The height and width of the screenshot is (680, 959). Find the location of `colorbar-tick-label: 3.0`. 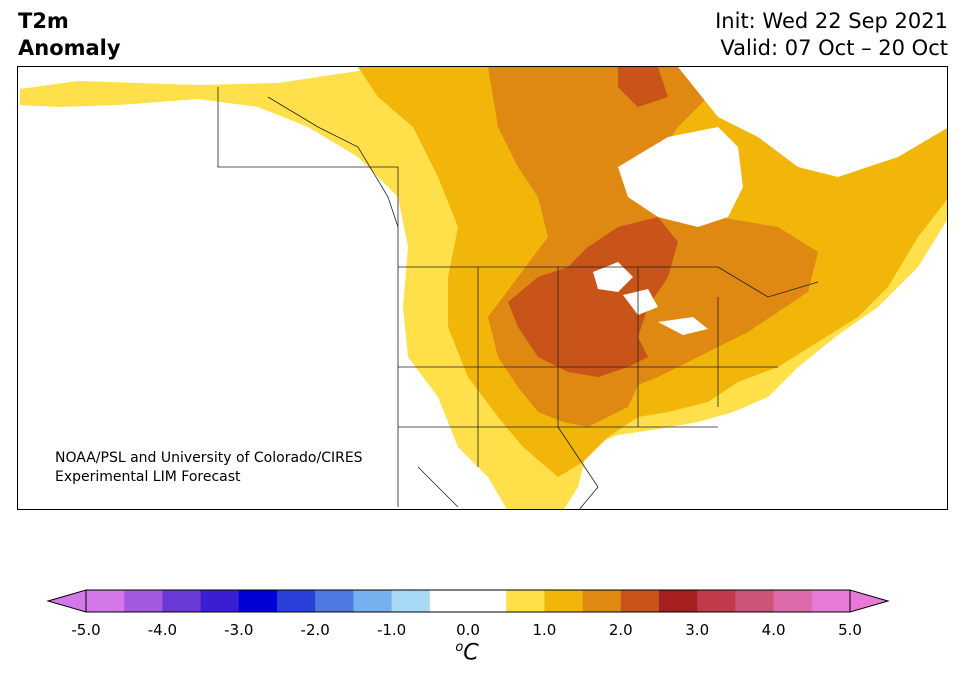

colorbar-tick-label: 3.0 is located at coordinates (697, 630).